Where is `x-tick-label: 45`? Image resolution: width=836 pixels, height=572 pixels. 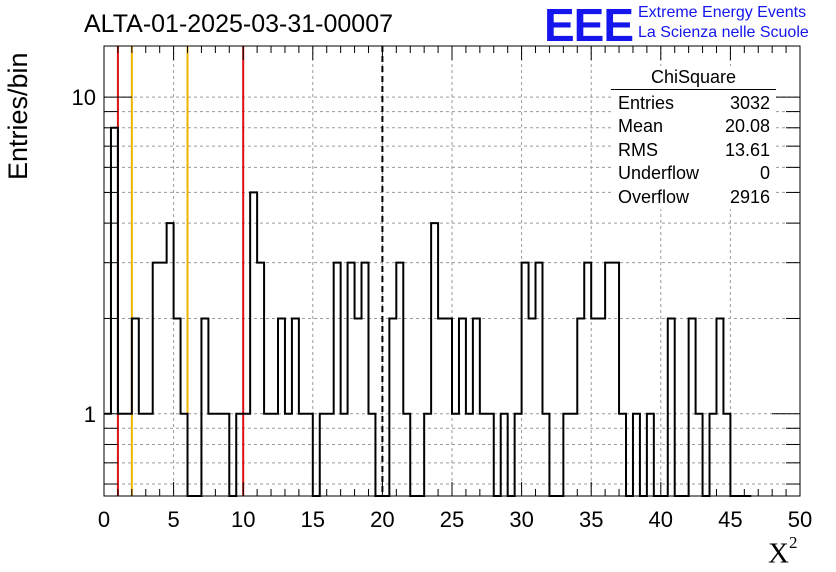
x-tick-label: 45 is located at coordinates (730, 519).